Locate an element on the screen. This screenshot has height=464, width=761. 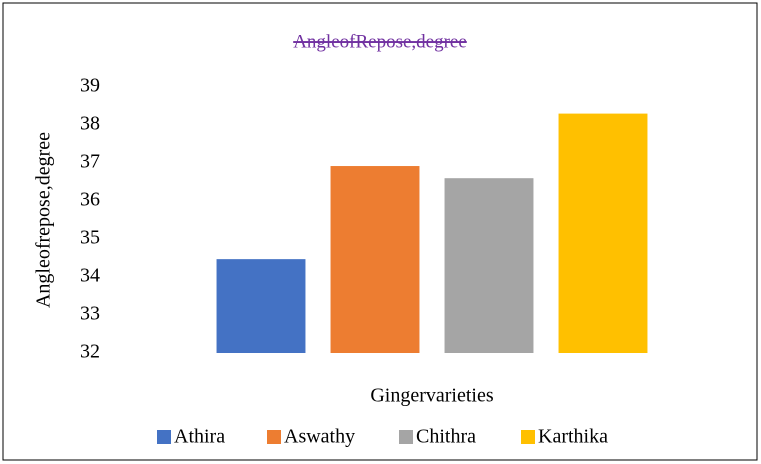
legend-label: Aswathy is located at coordinates (319, 437).